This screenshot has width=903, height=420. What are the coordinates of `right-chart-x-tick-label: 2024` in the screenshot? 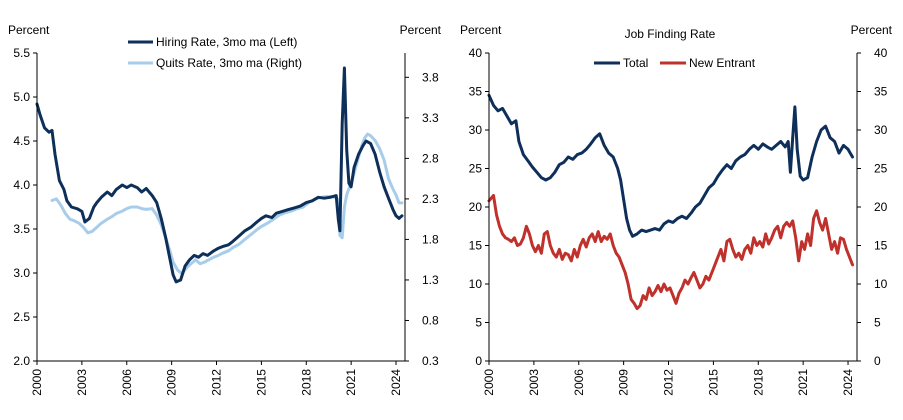 It's located at (848, 382).